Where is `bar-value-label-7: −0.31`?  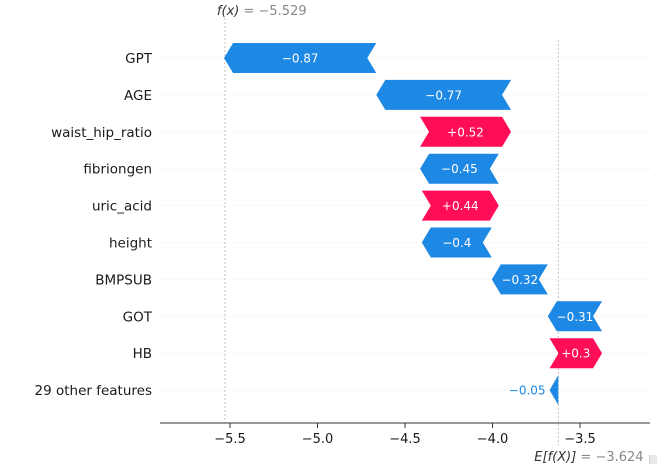 bar-value-label-7: −0.31 is located at coordinates (575, 317).